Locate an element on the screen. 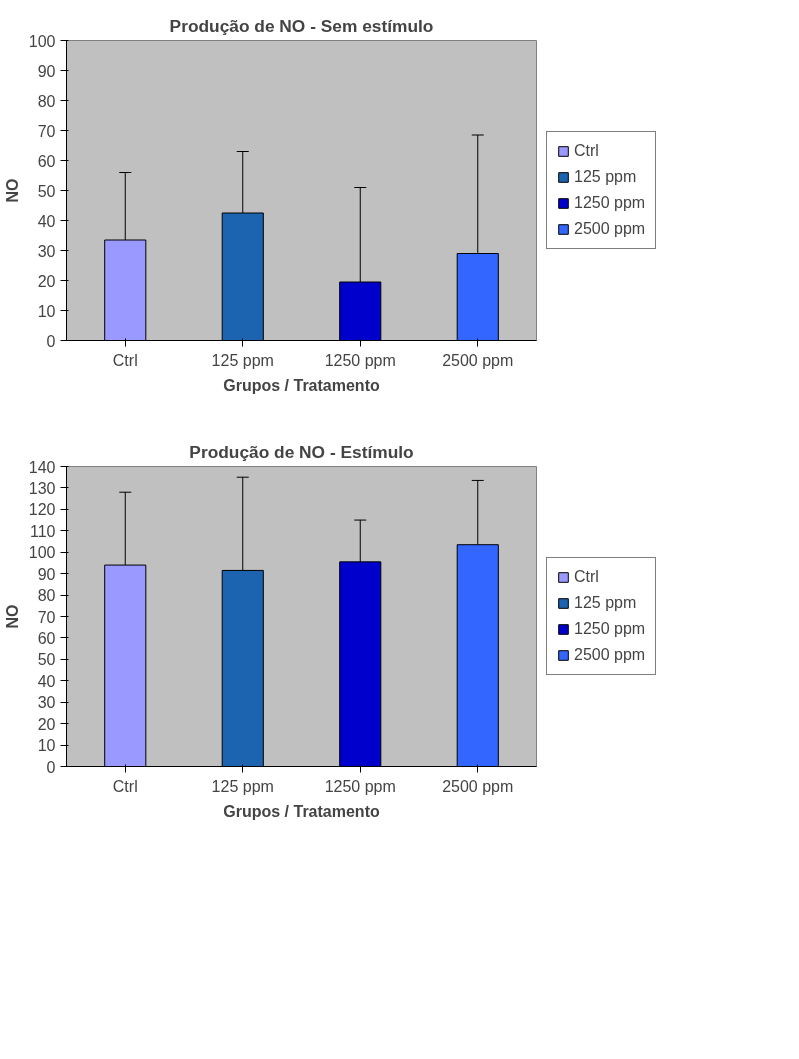 Image resolution: width=799 pixels, height=1059 pixels. chart-title: Produção de NO - Sem estímulo is located at coordinates (301, 25).